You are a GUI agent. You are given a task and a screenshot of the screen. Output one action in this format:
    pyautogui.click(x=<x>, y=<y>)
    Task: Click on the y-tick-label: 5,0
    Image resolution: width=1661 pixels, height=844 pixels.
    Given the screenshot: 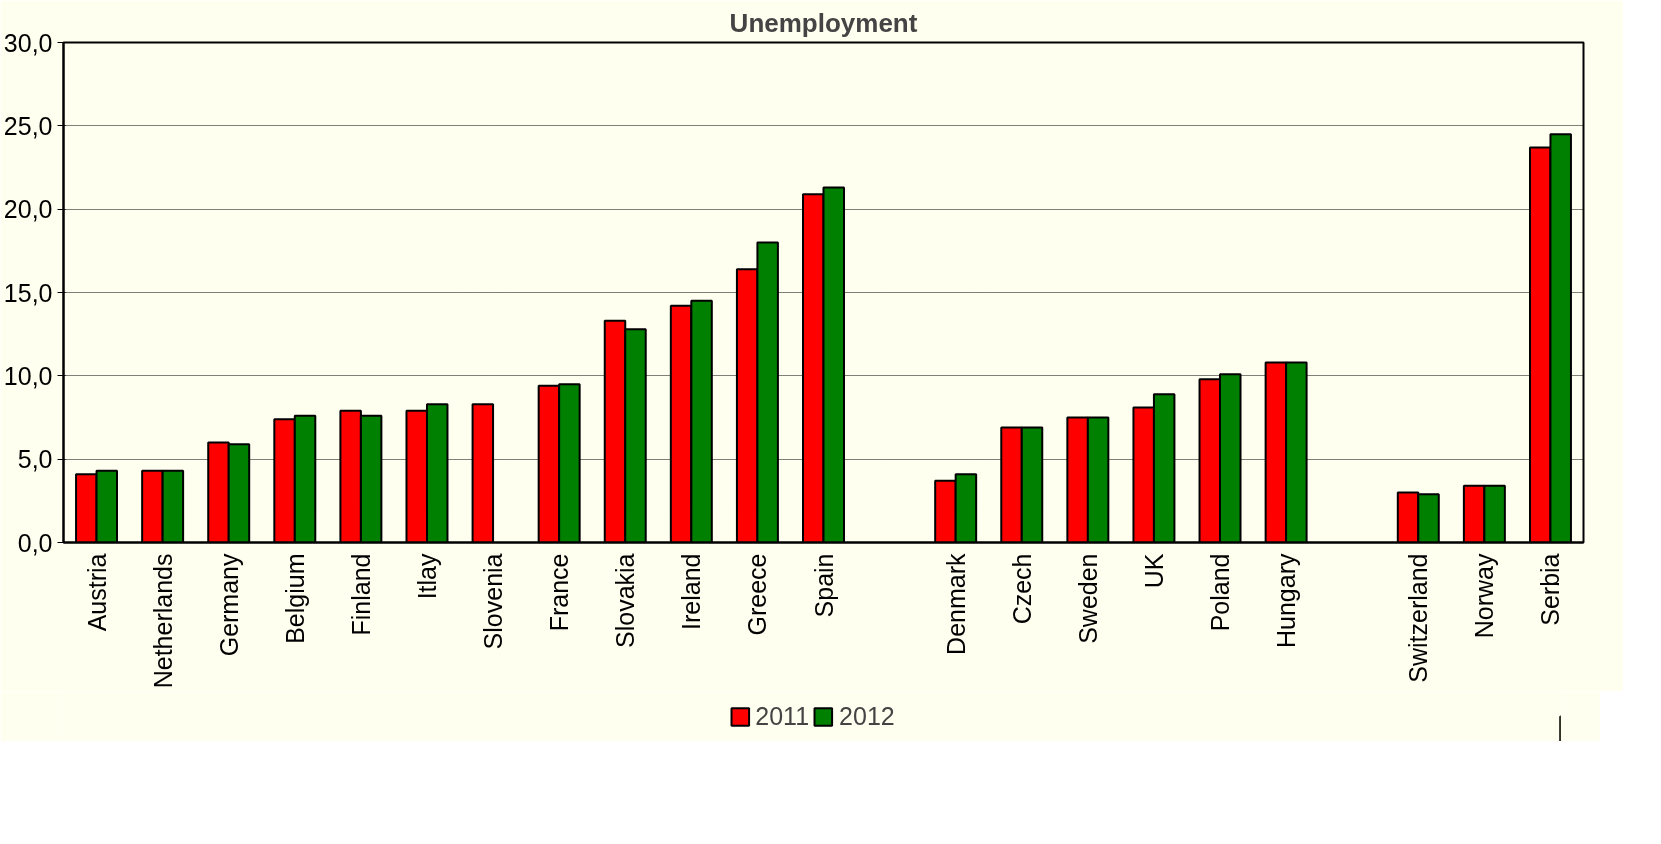 What is the action you would take?
    pyautogui.click(x=35, y=459)
    